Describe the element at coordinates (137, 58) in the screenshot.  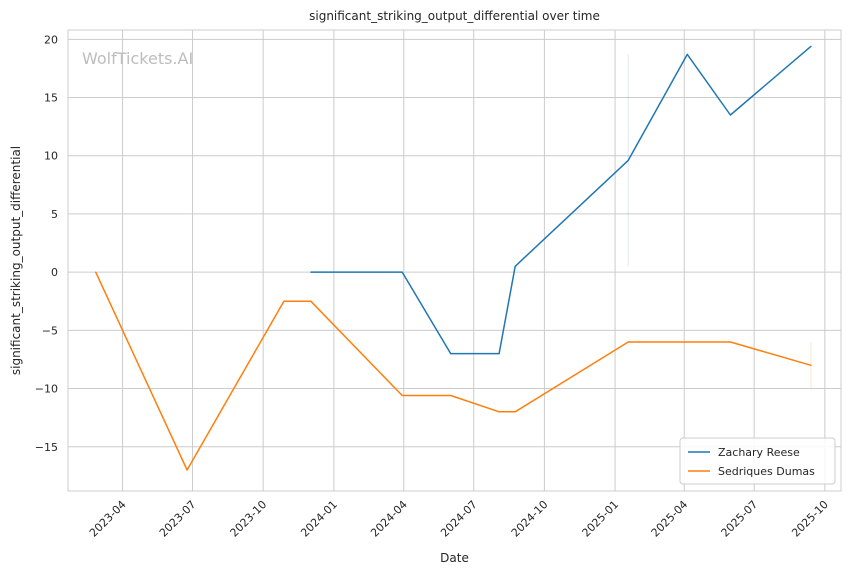
I see `watermark-text: WolfTickets.AI` at that location.